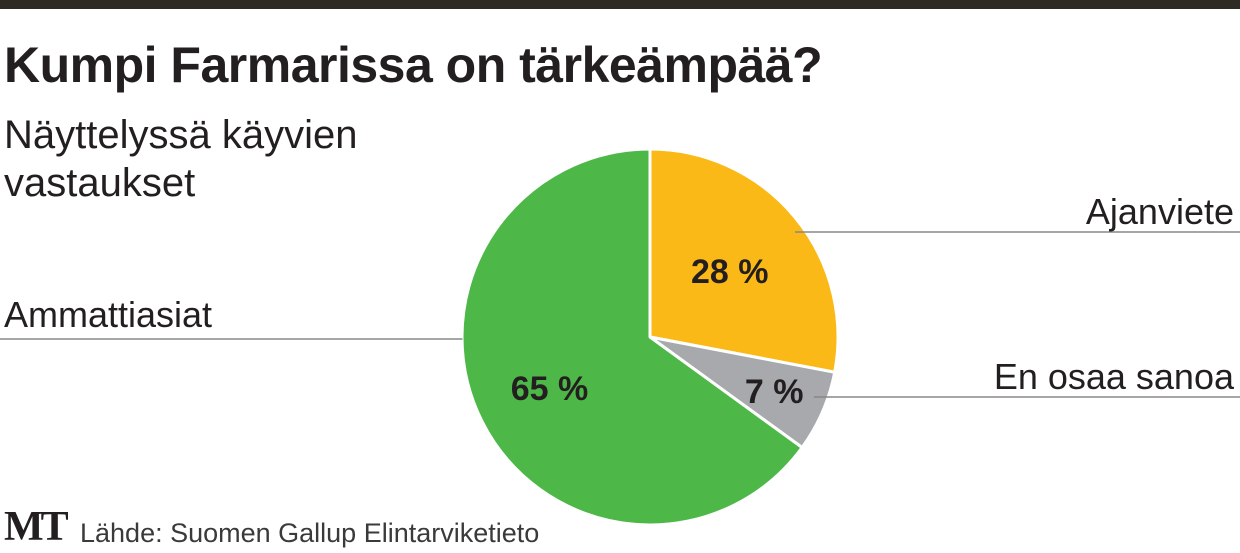 This screenshot has height=553, width=1240. I want to click on top-bar, so click(620, 4).